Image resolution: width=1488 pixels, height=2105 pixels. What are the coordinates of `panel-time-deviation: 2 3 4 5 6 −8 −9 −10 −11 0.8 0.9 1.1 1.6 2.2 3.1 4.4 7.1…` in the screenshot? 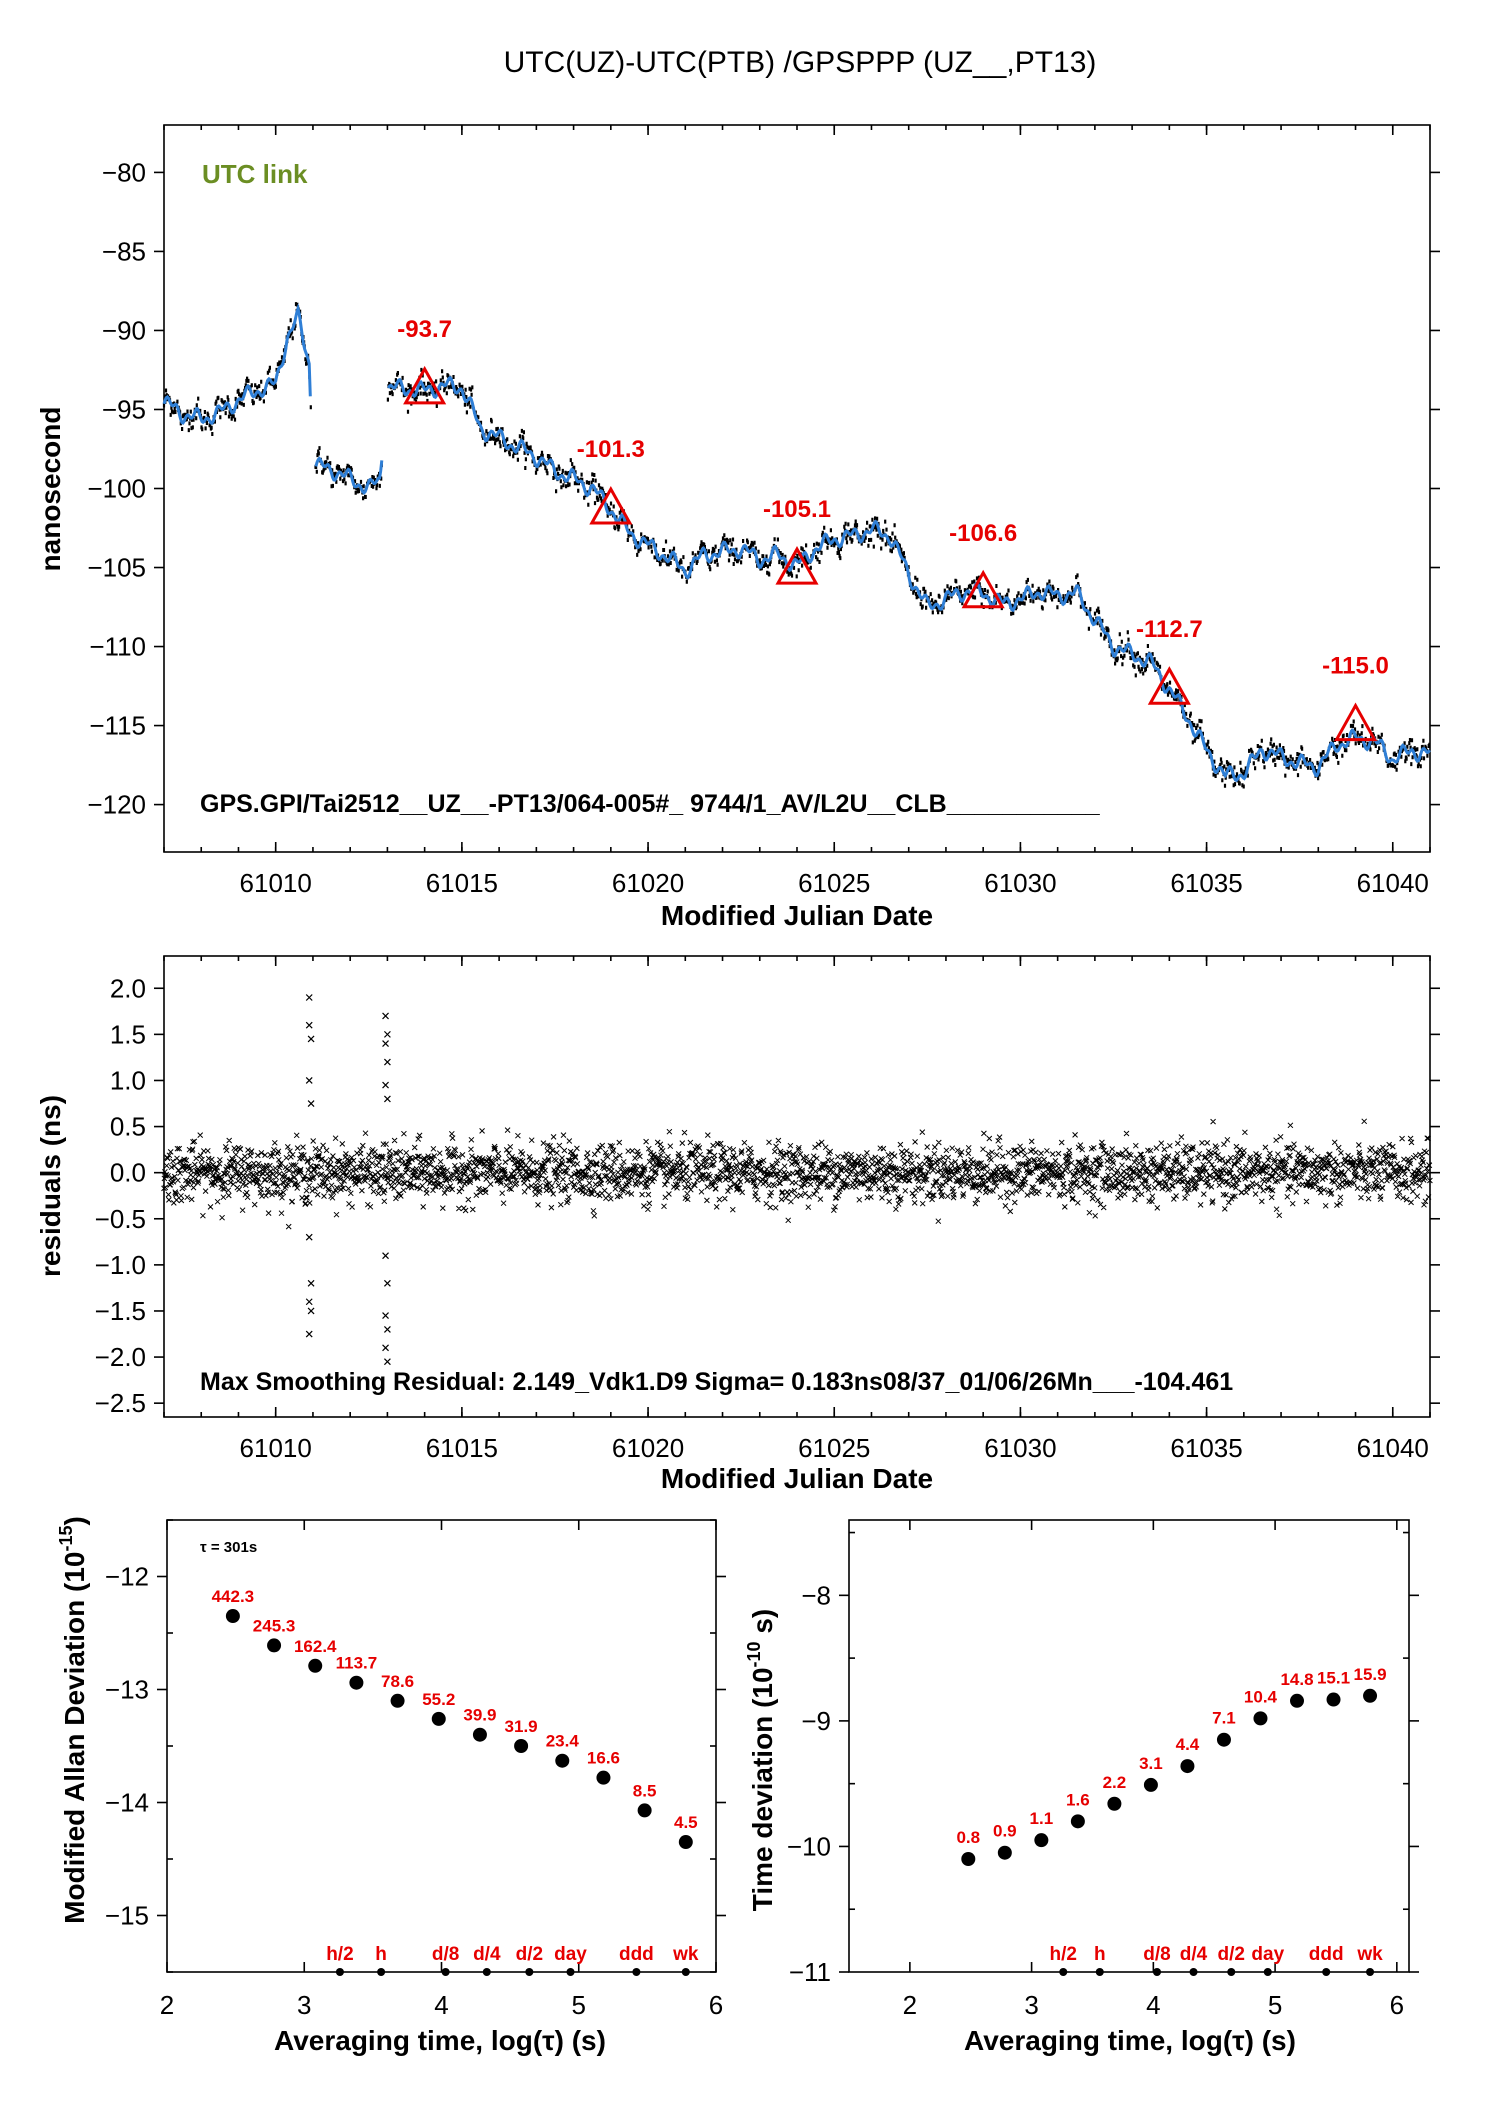 It's located at (1081, 1787).